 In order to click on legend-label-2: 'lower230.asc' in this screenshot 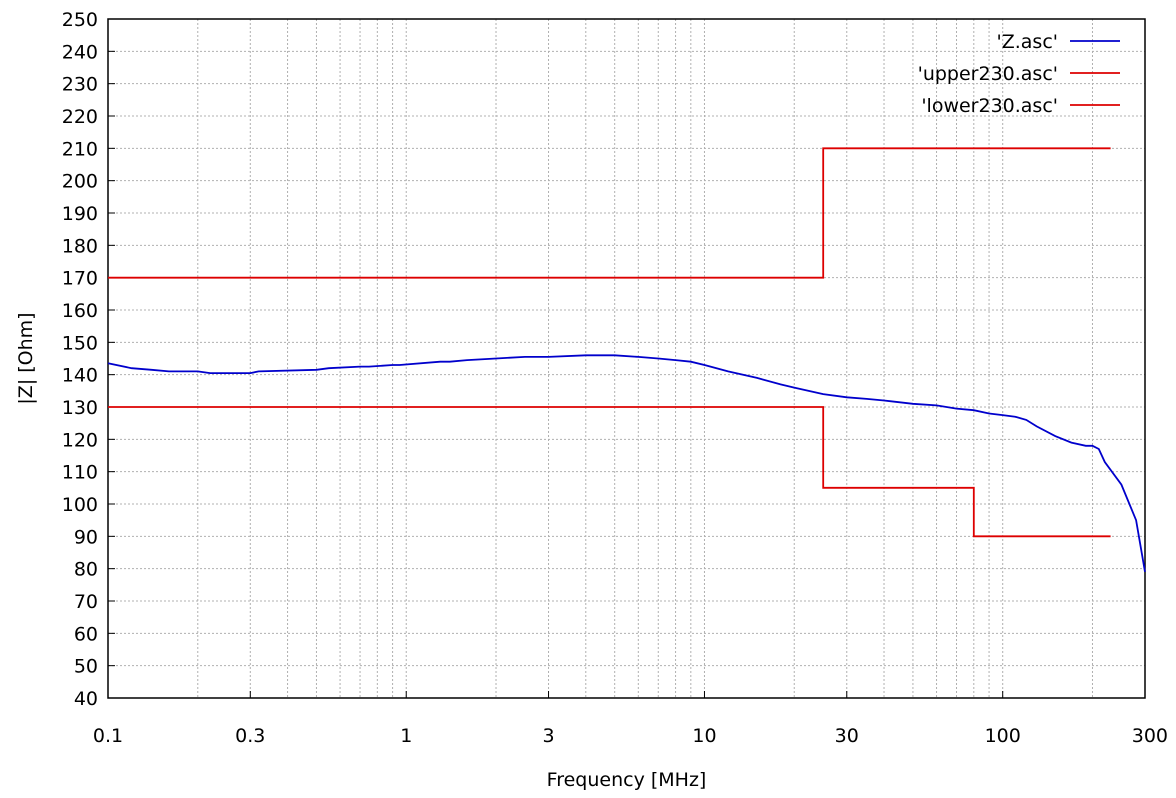, I will do `click(989, 106)`.